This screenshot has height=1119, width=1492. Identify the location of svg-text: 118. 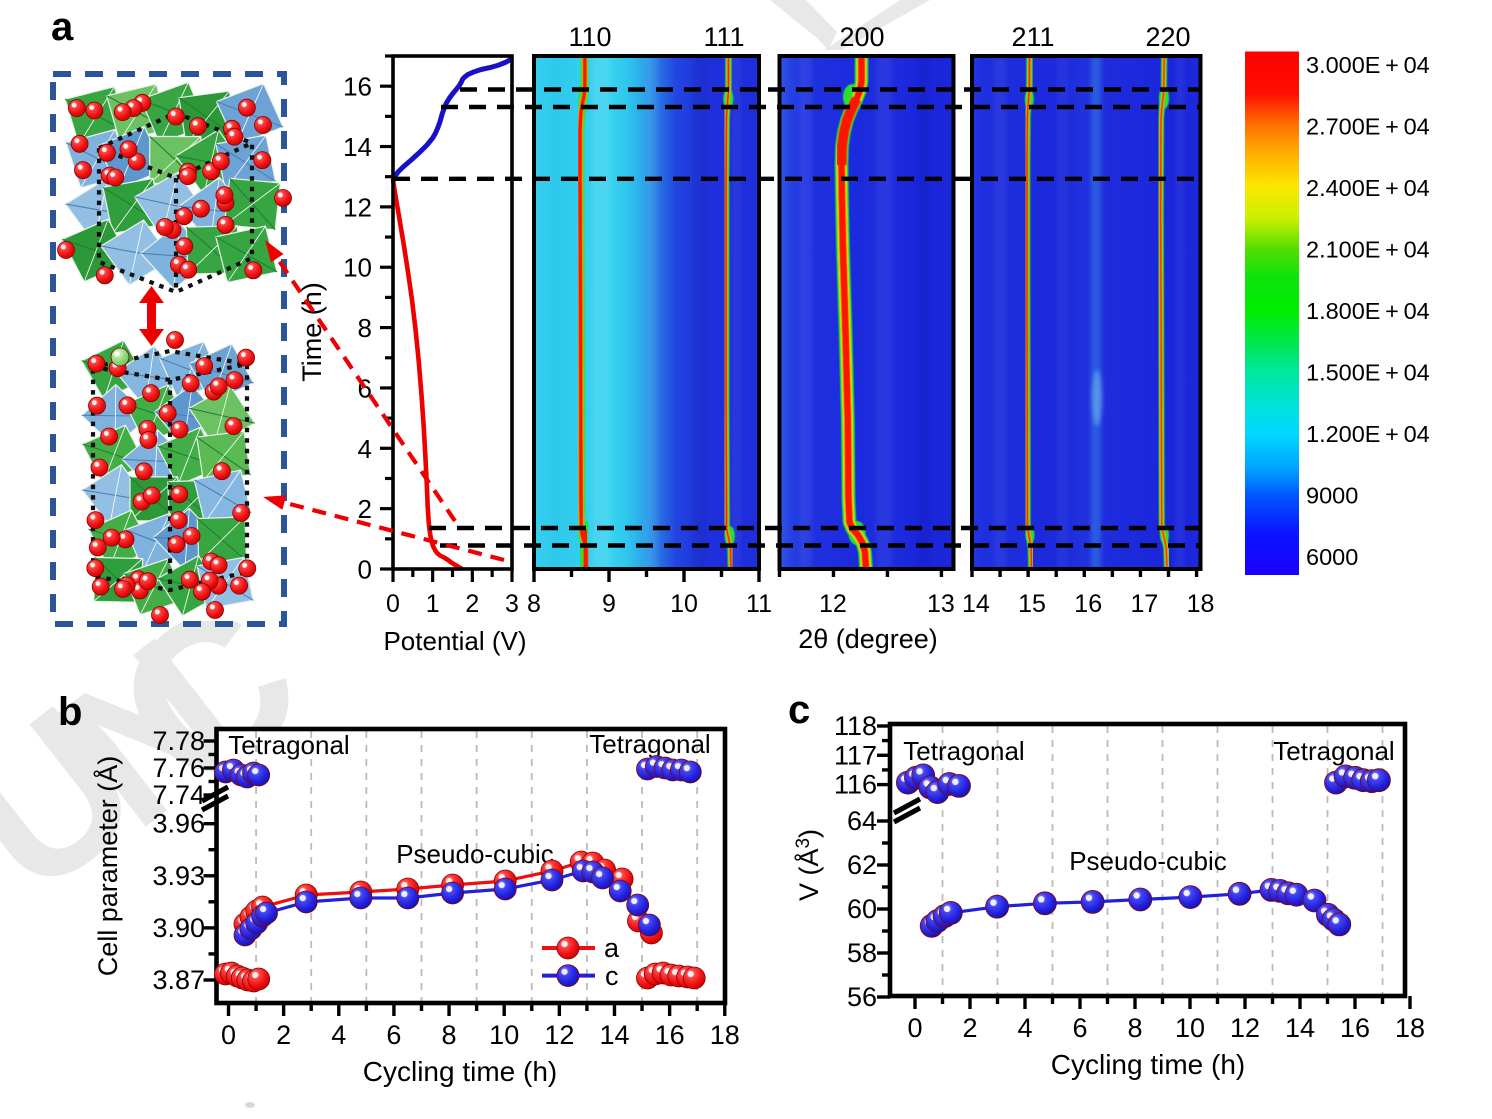
(855, 726).